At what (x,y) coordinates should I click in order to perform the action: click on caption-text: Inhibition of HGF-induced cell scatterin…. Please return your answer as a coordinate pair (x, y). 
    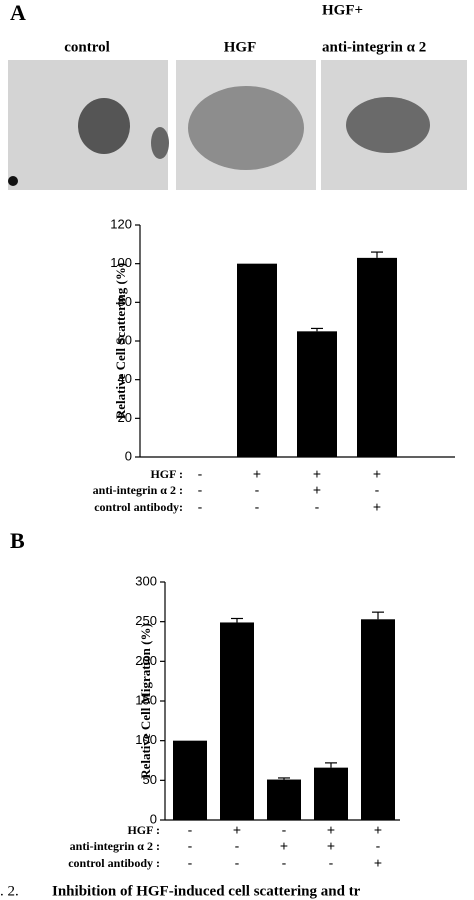
    Looking at the image, I should click on (206, 891).